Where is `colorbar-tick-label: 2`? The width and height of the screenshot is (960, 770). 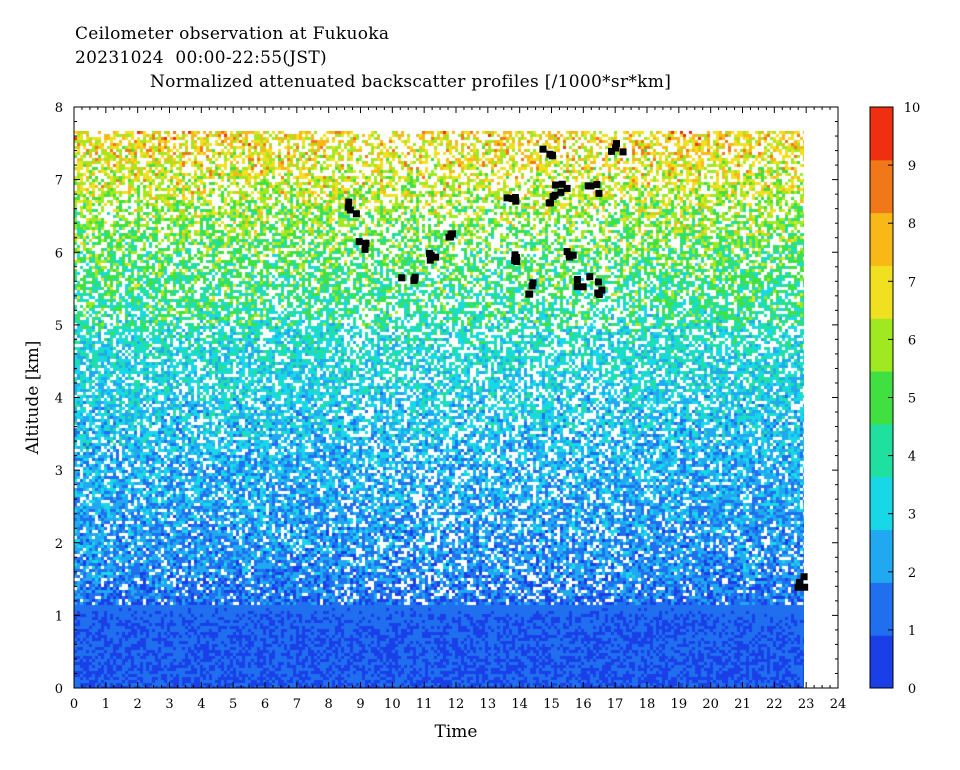 colorbar-tick-label: 2 is located at coordinates (912, 573).